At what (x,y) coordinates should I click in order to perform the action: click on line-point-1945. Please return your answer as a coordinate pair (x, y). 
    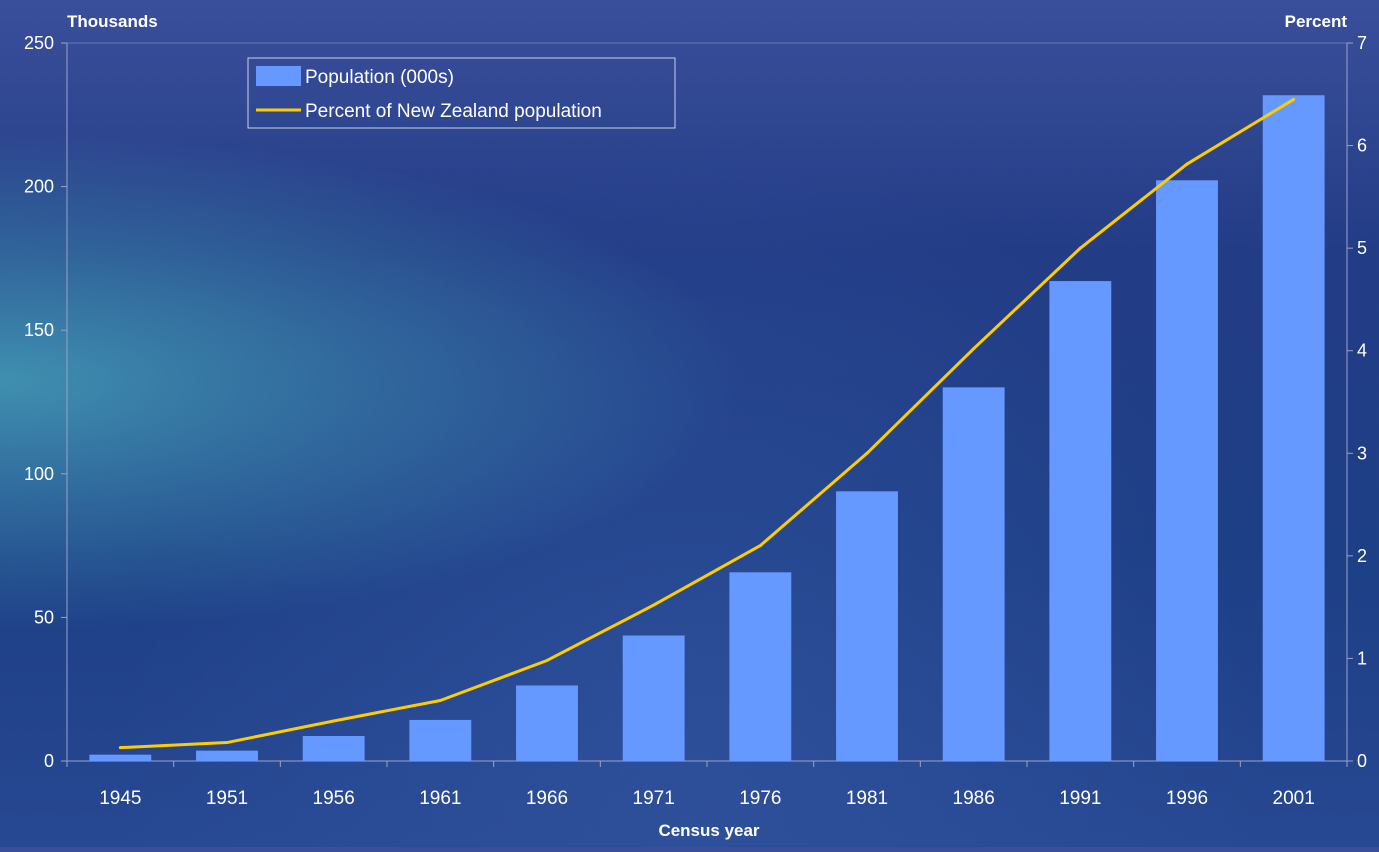
    Looking at the image, I should click on (120, 748).